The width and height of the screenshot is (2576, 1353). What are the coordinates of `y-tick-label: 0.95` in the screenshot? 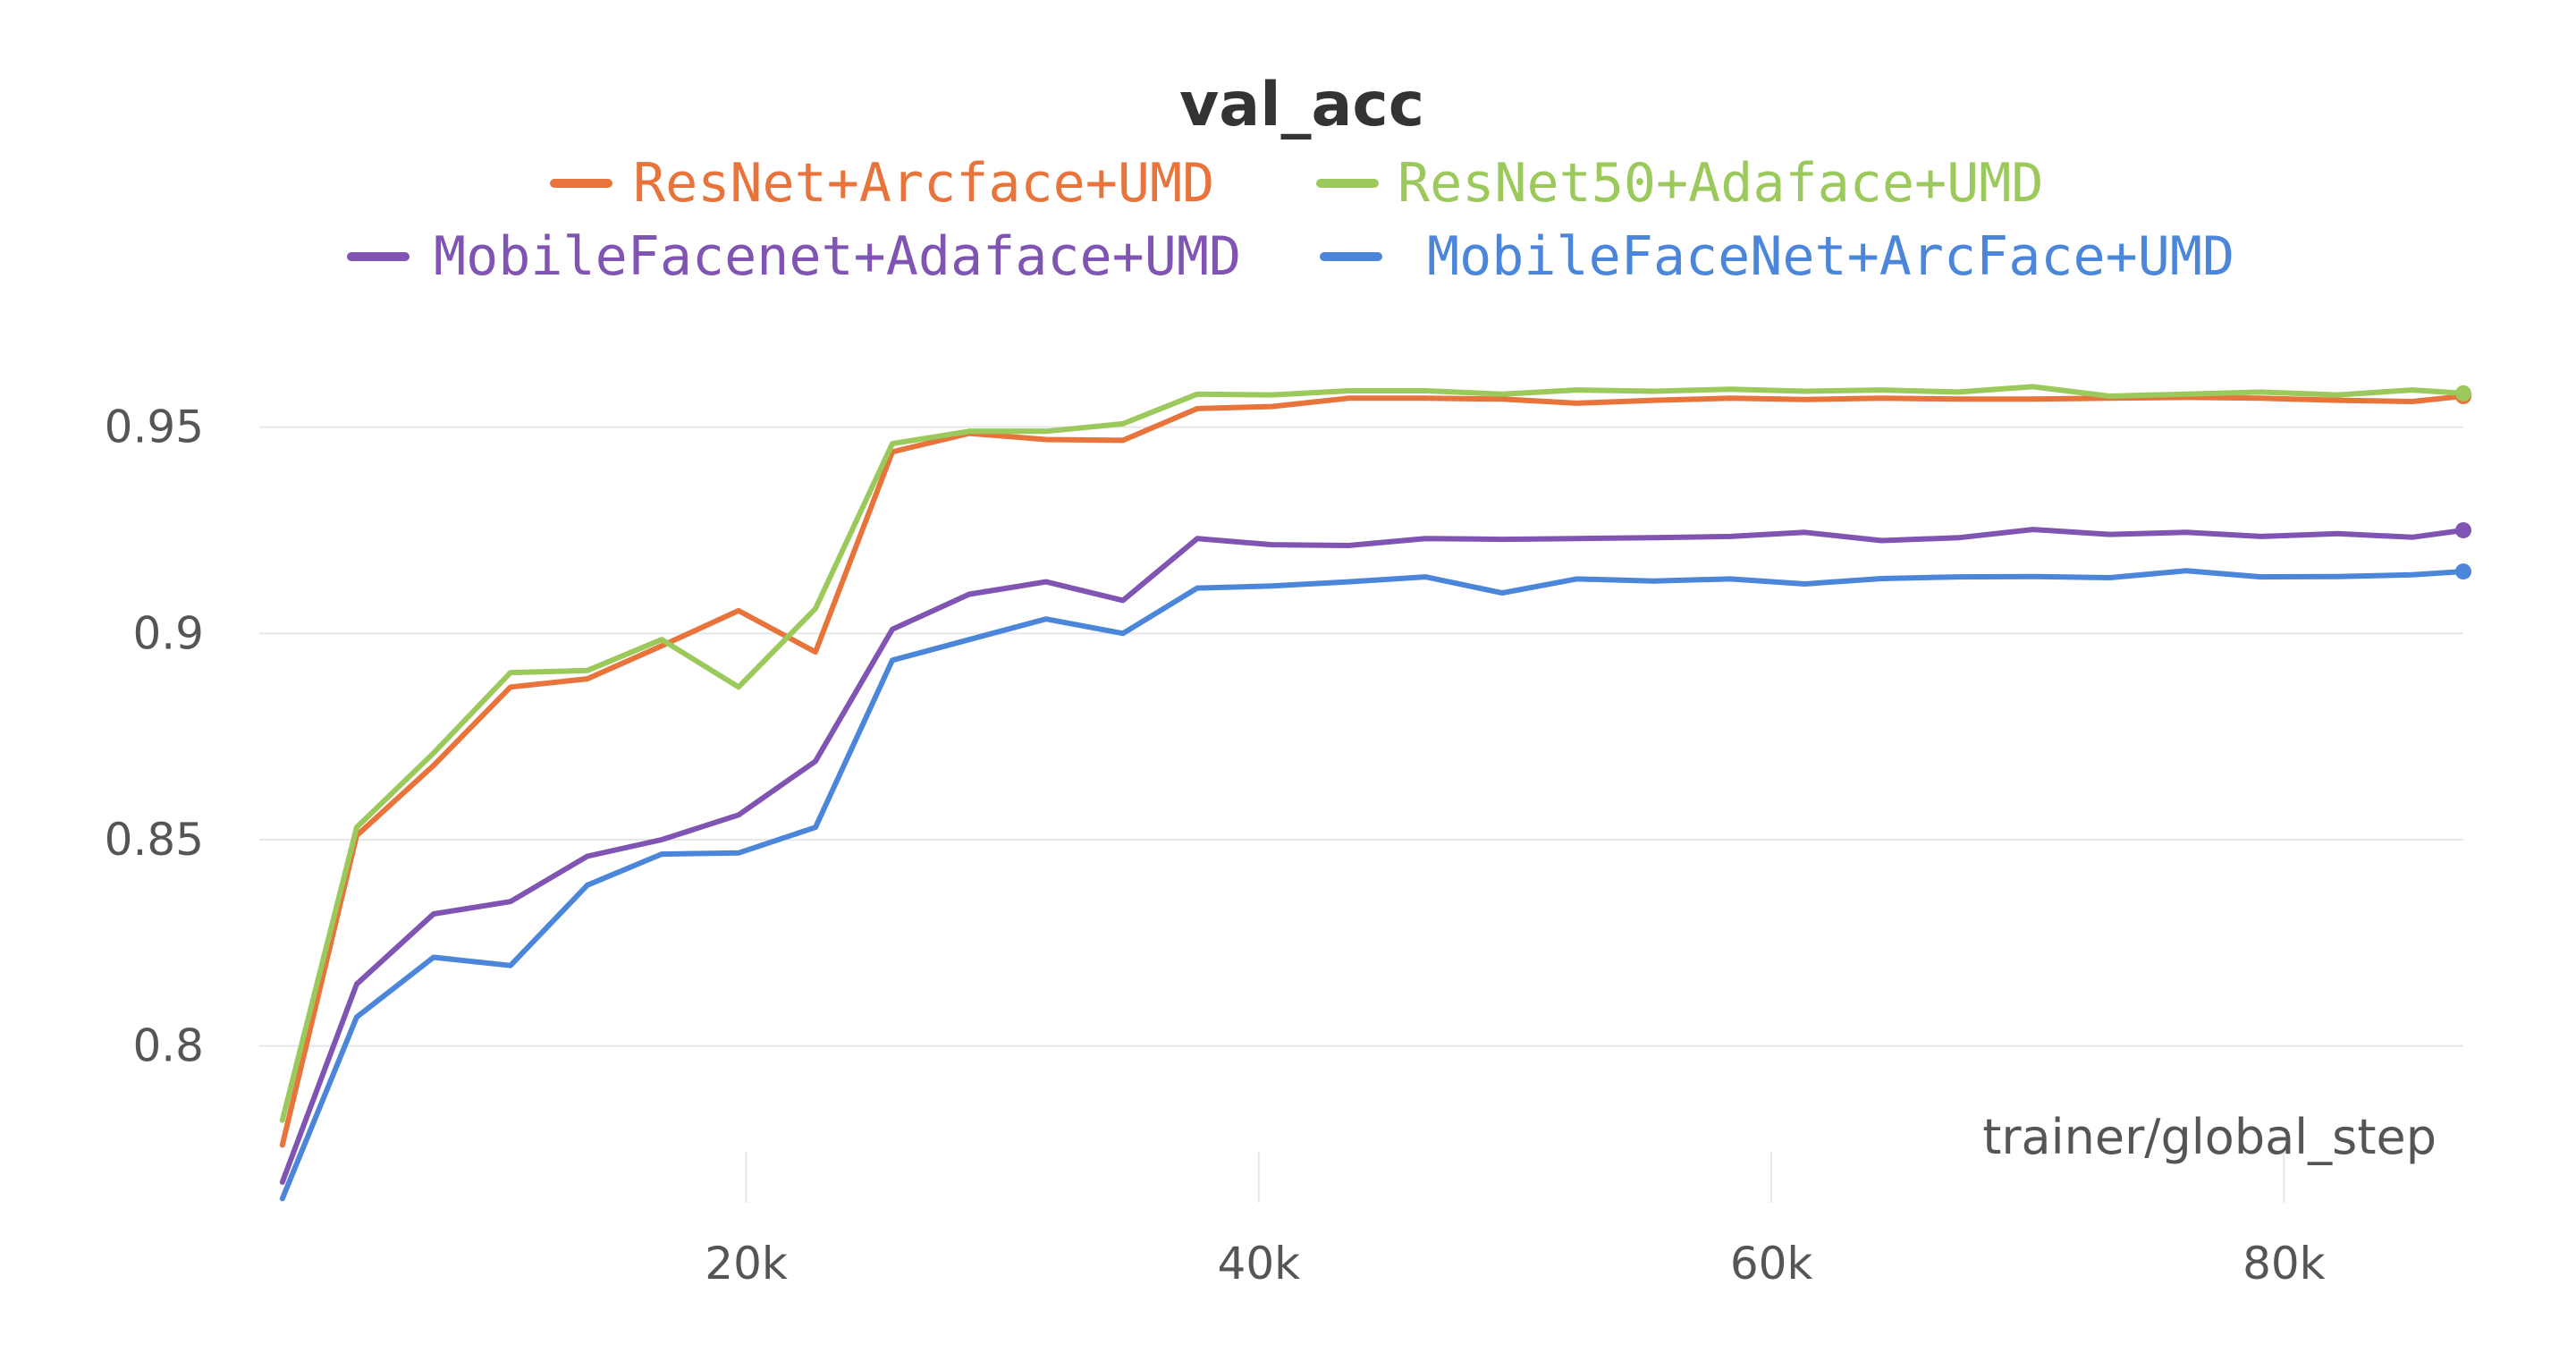 It's located at (154, 427).